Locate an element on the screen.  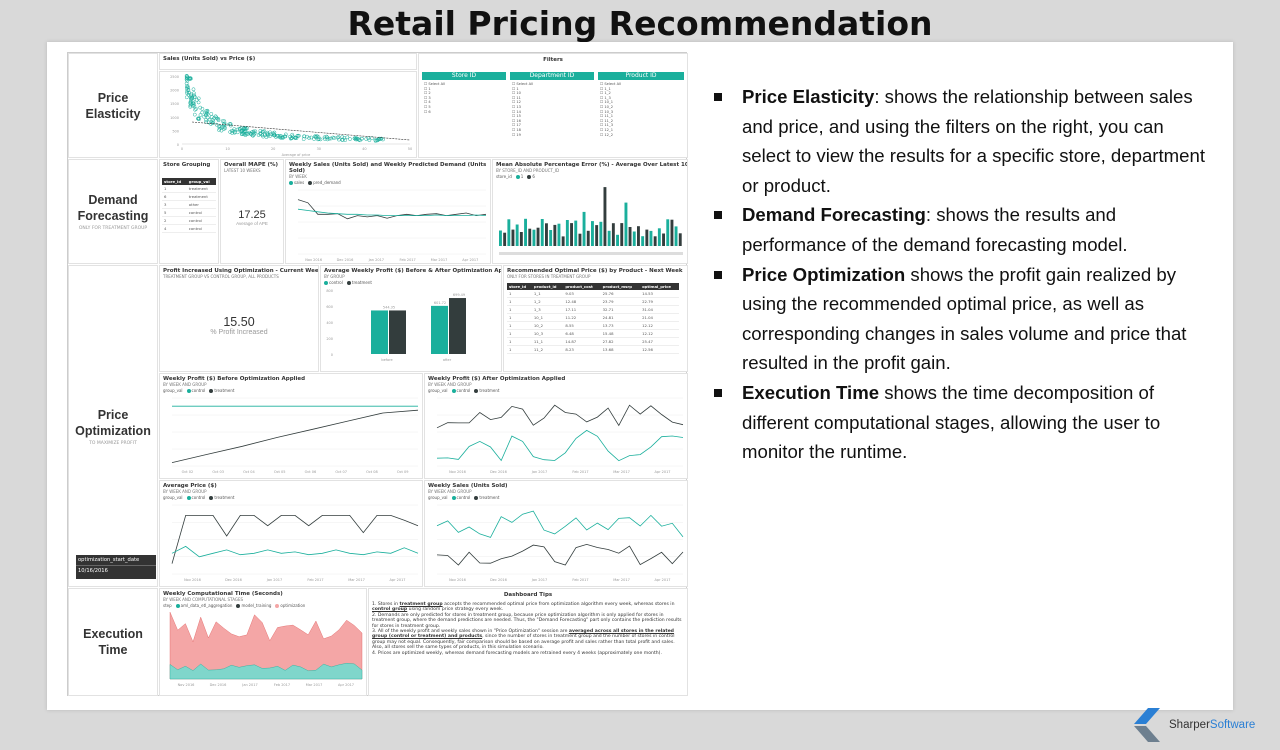
filter-option: ☐ 12 is located at coordinates (516, 102).